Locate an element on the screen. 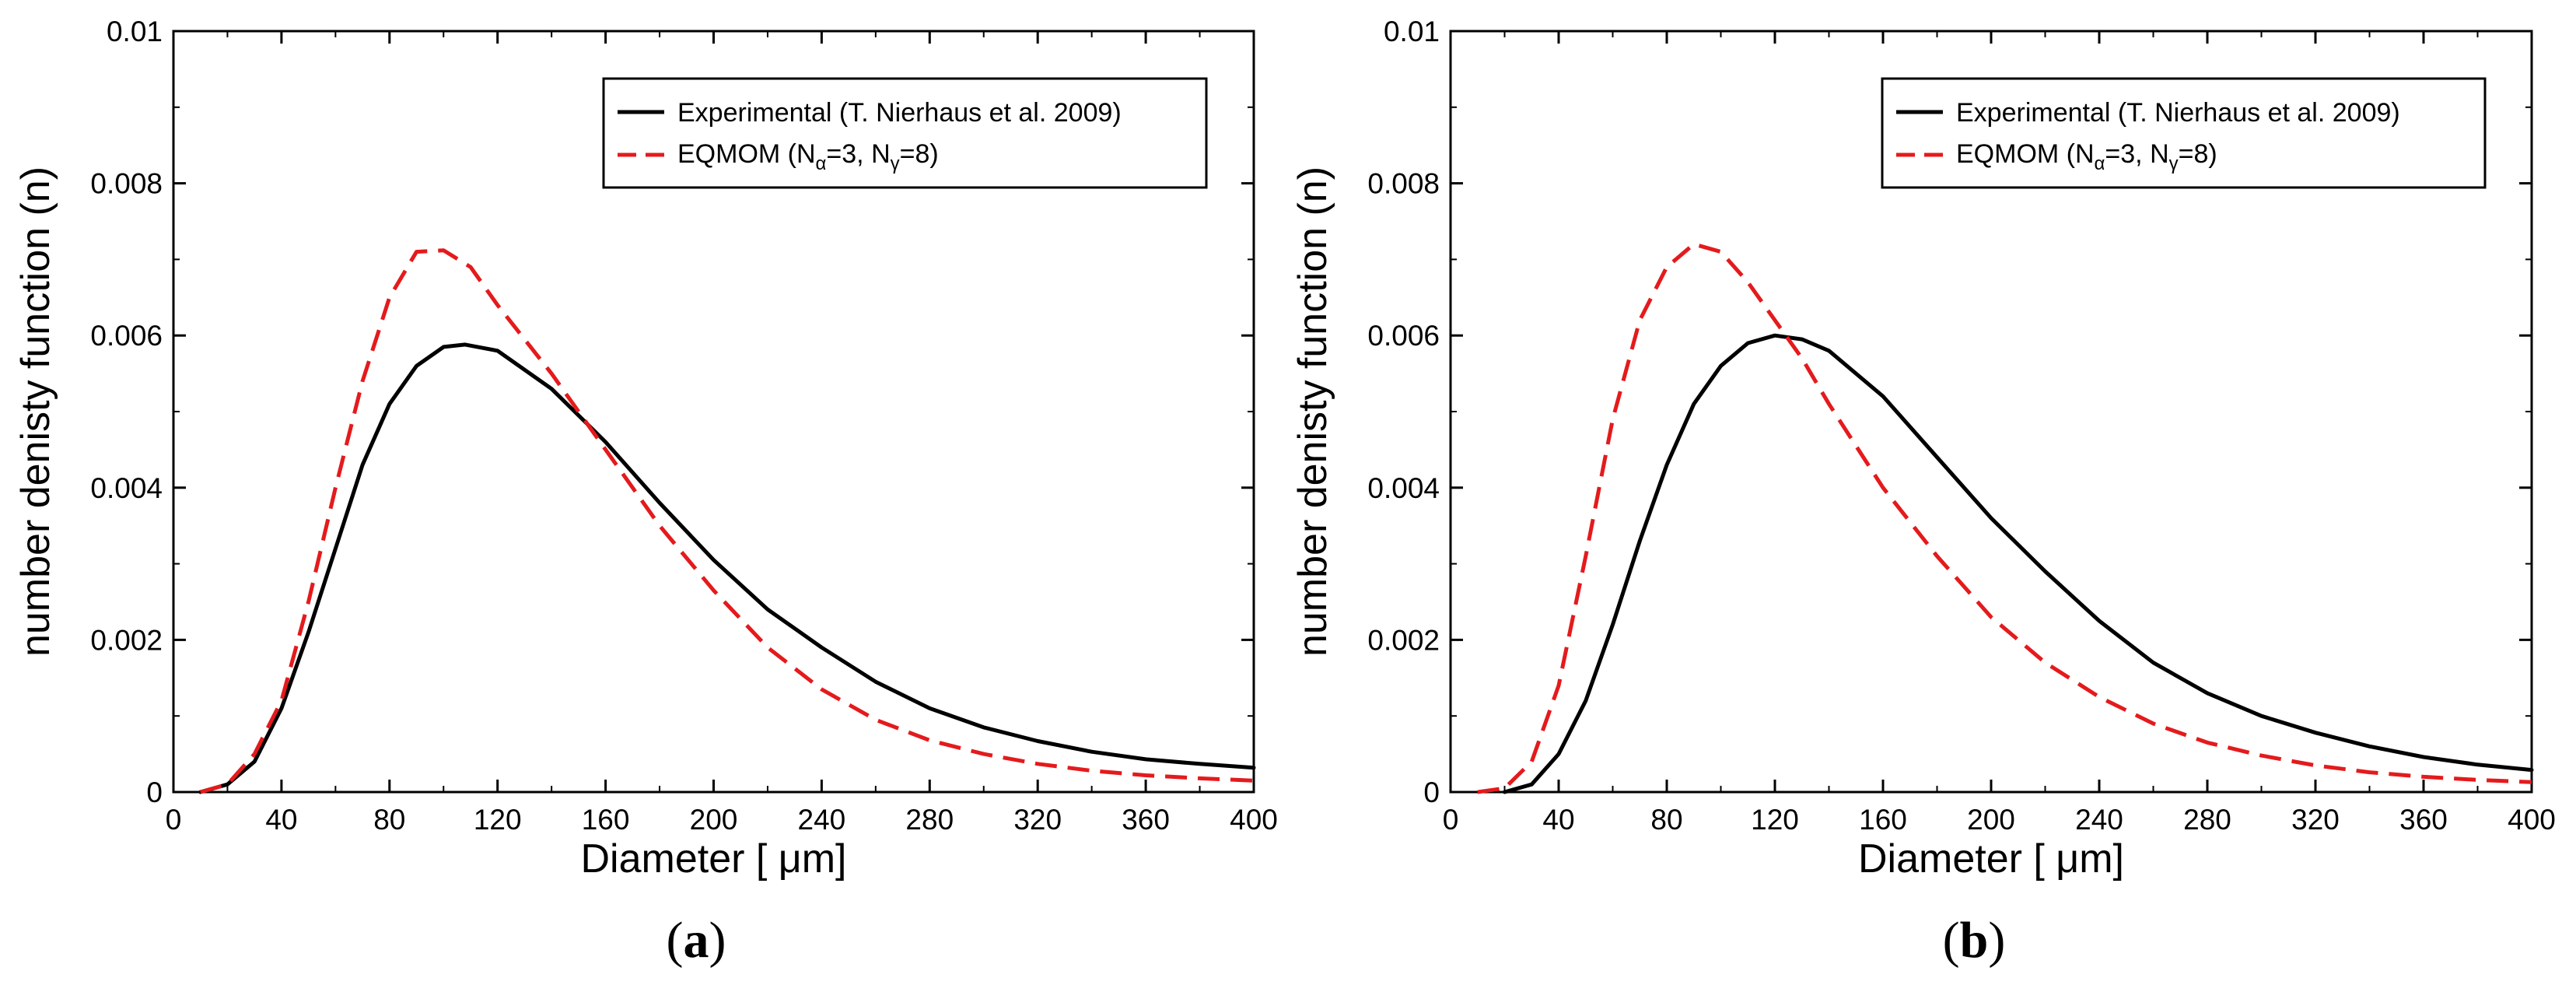 The width and height of the screenshot is (2576, 992). panel-label: (a) is located at coordinates (697, 941).